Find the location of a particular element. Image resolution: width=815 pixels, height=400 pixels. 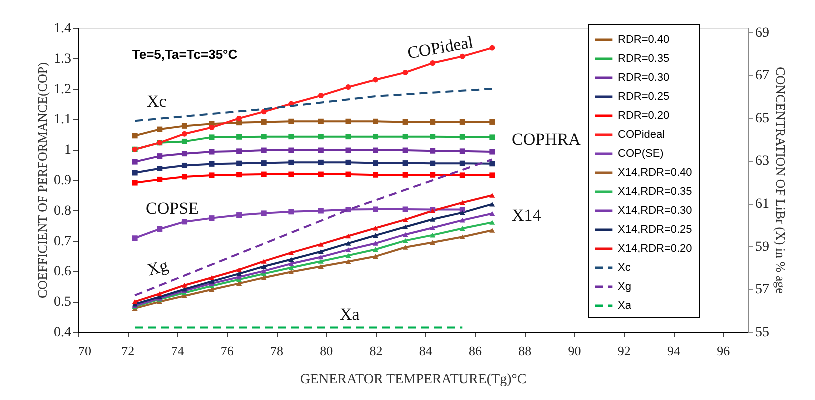

legend-label: Xc is located at coordinates (625, 268).